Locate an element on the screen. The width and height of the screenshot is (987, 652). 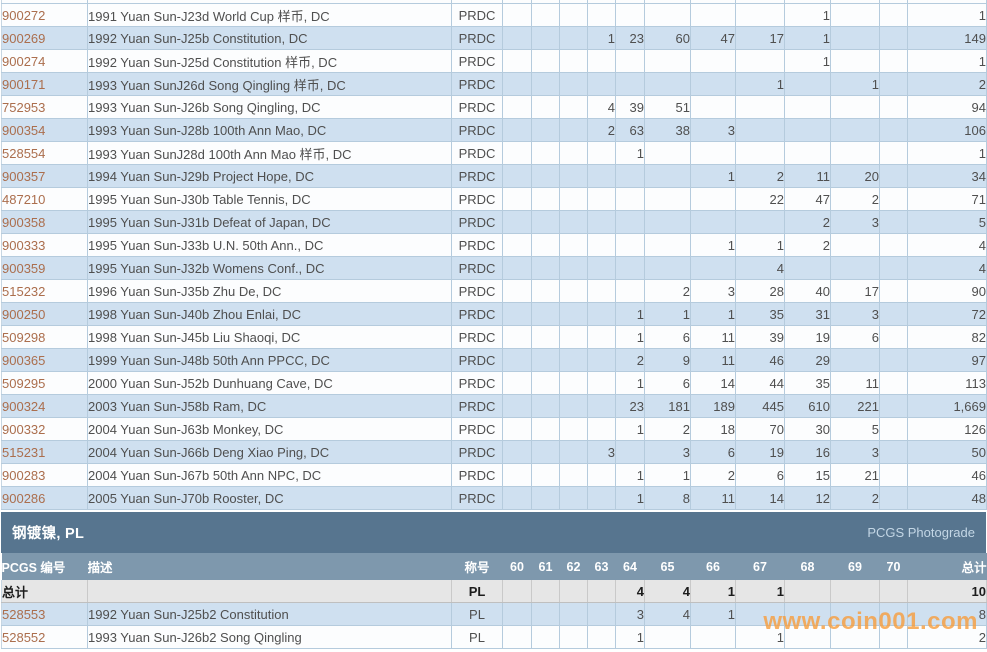
pcgs-number-cell: 900357 is located at coordinates (44, 176).